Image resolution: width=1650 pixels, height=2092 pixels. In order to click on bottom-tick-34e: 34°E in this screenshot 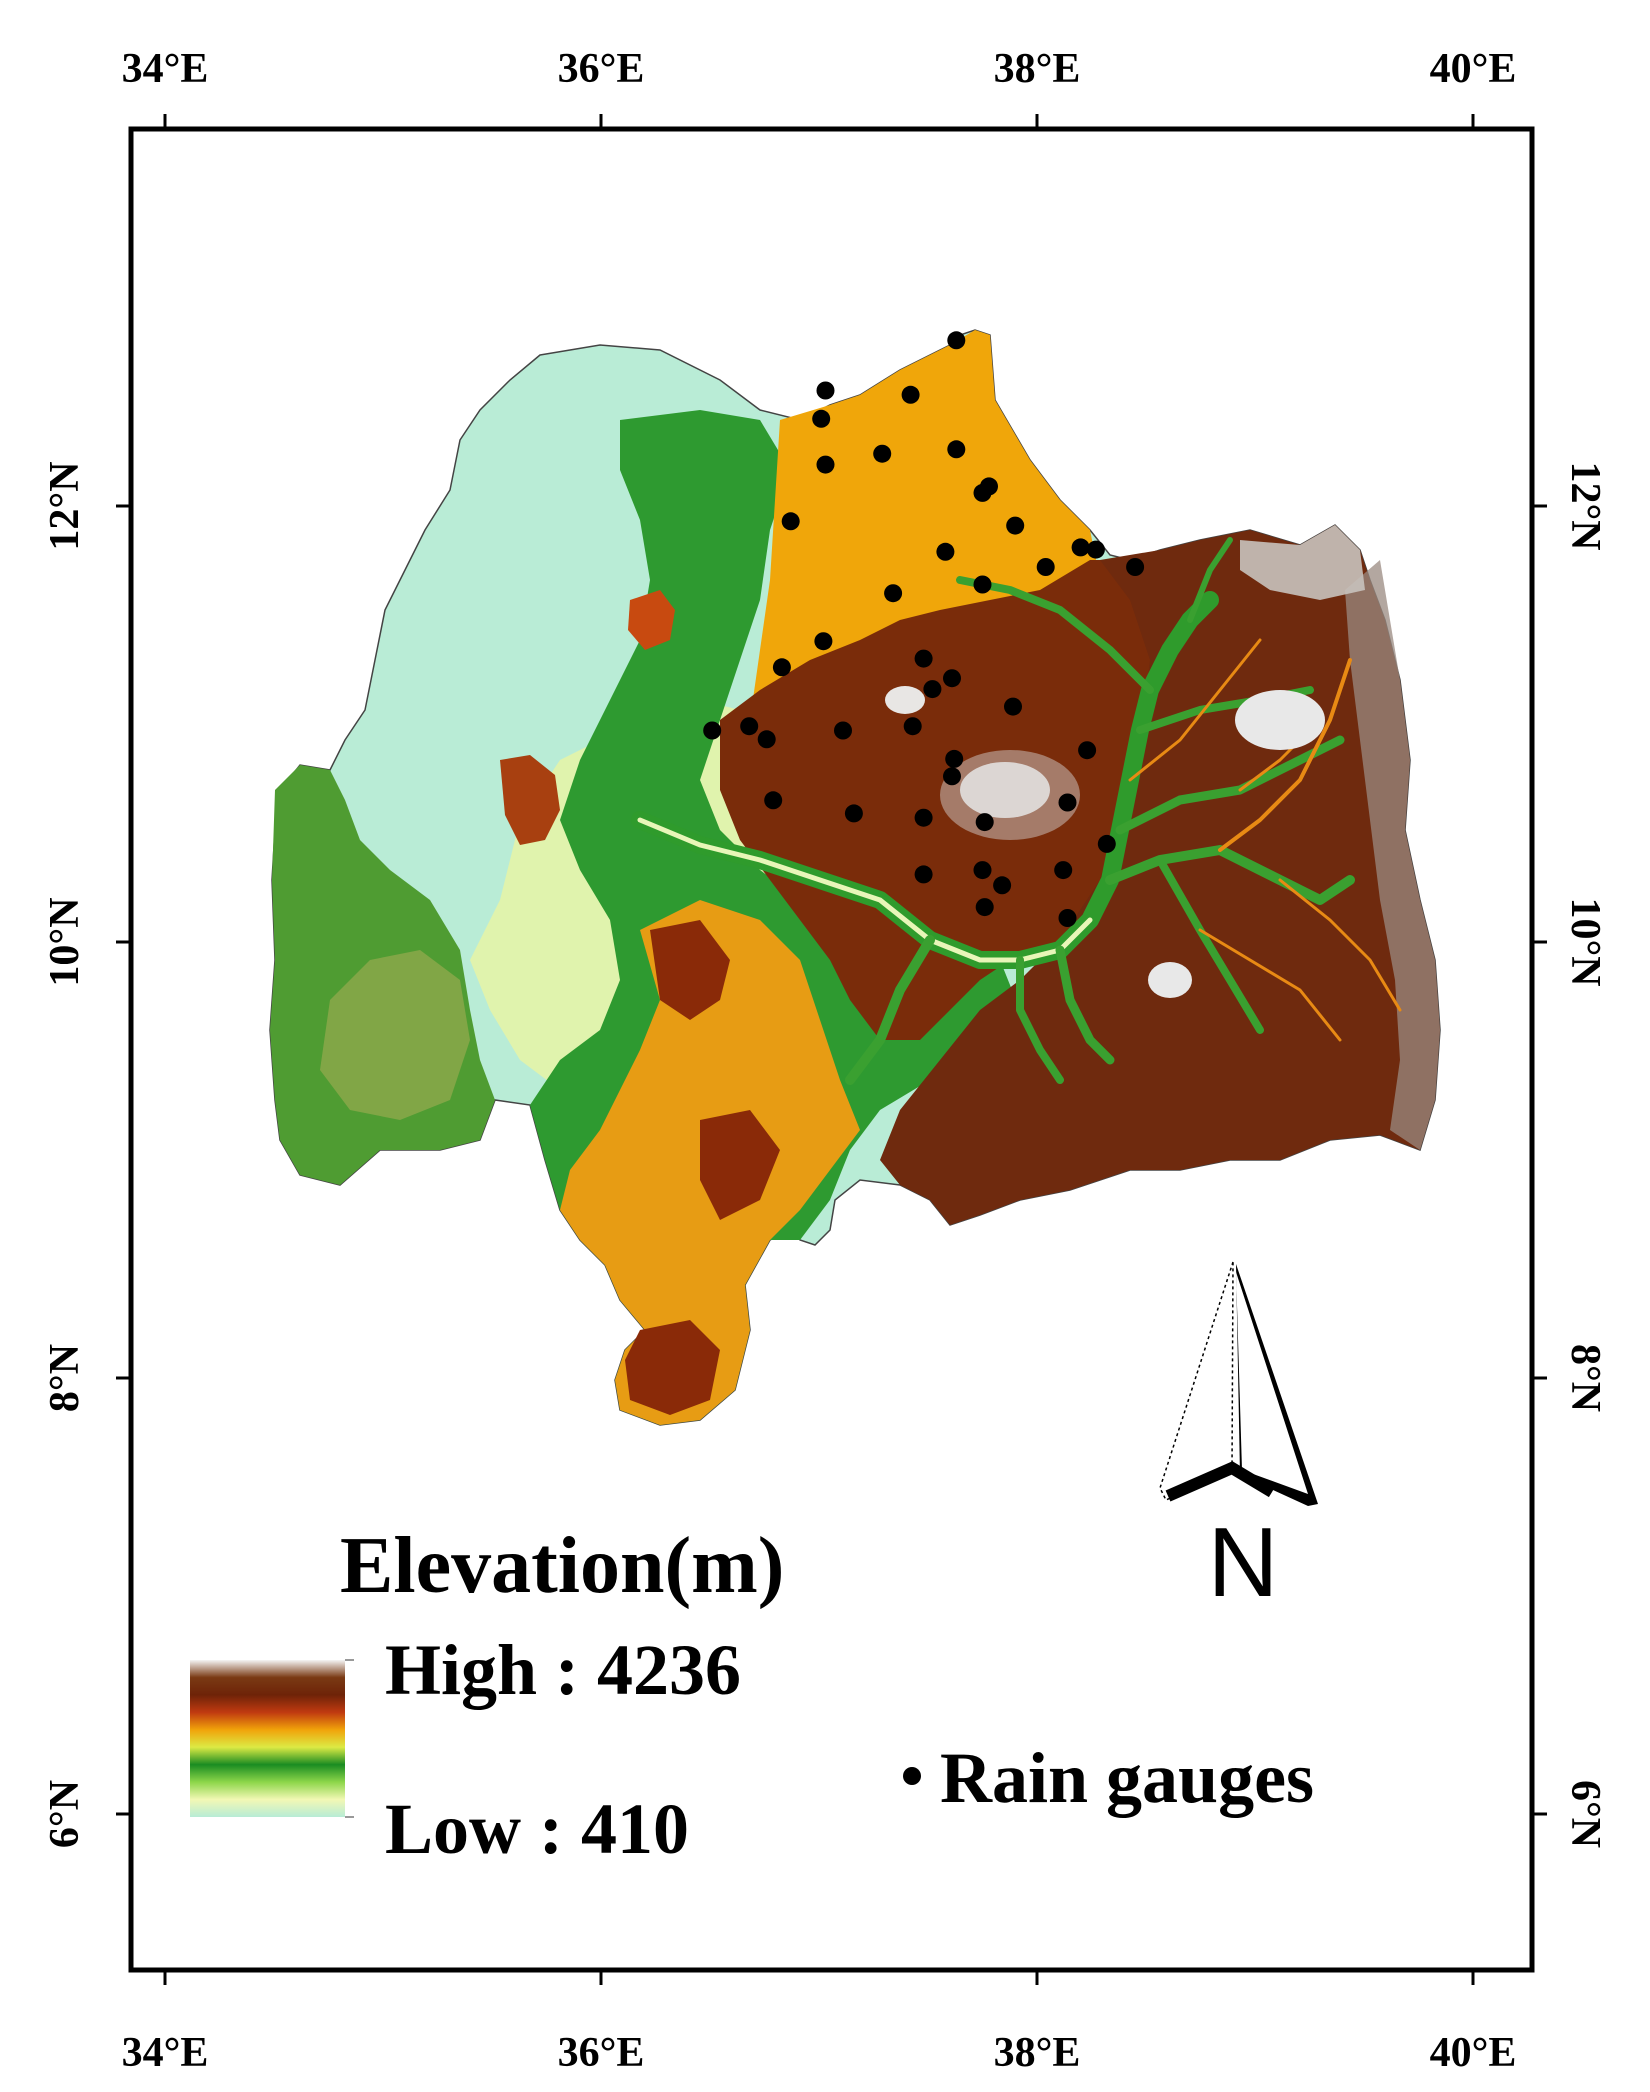, I will do `click(165, 2053)`.